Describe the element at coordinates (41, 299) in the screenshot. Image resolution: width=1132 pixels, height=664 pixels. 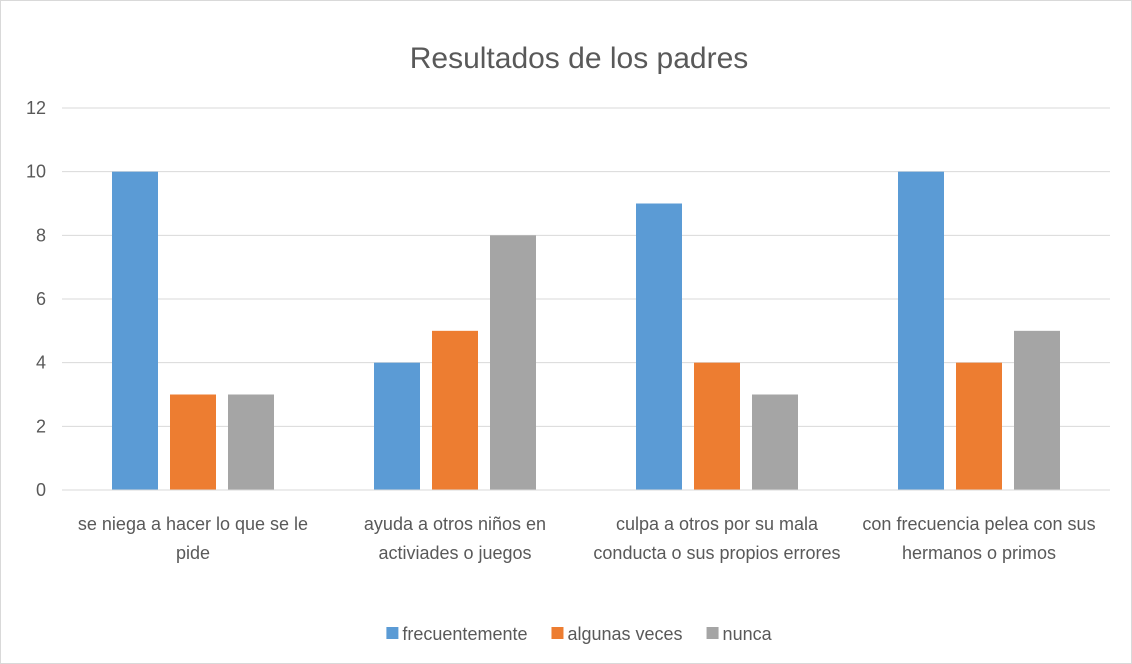
I see `y-tick-label: 6` at that location.